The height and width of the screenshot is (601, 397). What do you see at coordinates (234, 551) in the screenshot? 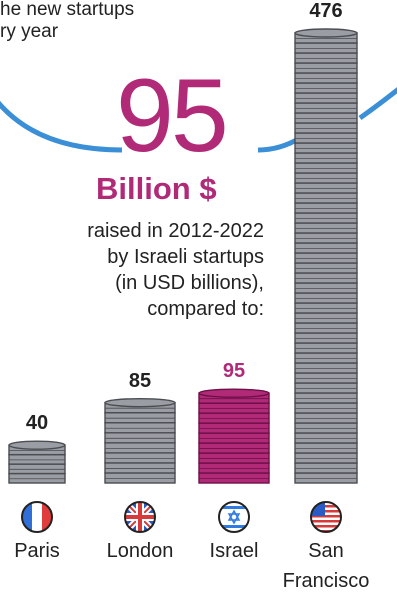
I see `category-label-israel: Israel` at bounding box center [234, 551].